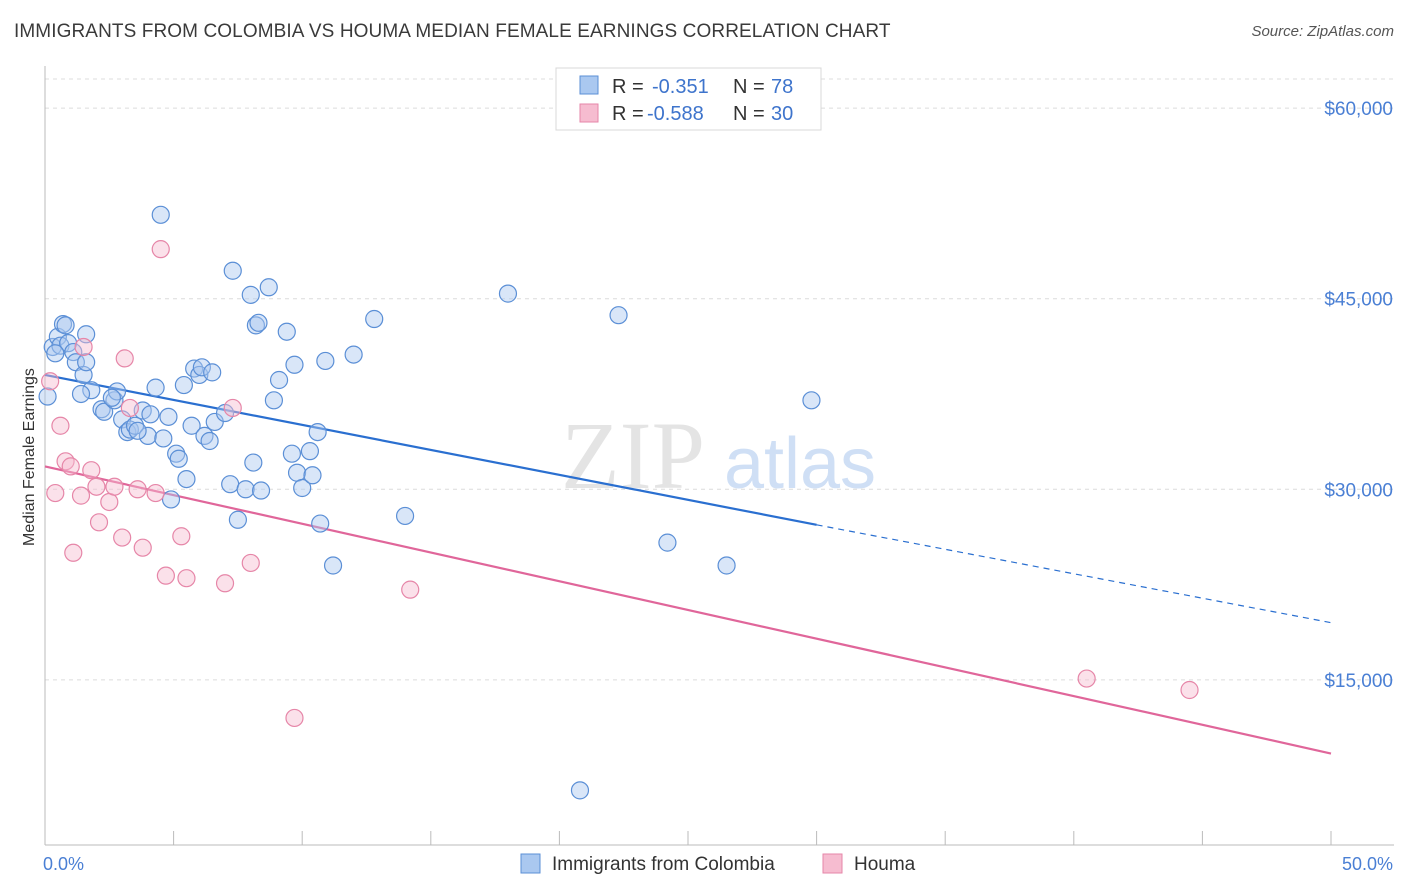 The image size is (1406, 892). What do you see at coordinates (718, 864) in the screenshot?
I see `series-legend: Immigrants from Colombia Houma` at bounding box center [718, 864].